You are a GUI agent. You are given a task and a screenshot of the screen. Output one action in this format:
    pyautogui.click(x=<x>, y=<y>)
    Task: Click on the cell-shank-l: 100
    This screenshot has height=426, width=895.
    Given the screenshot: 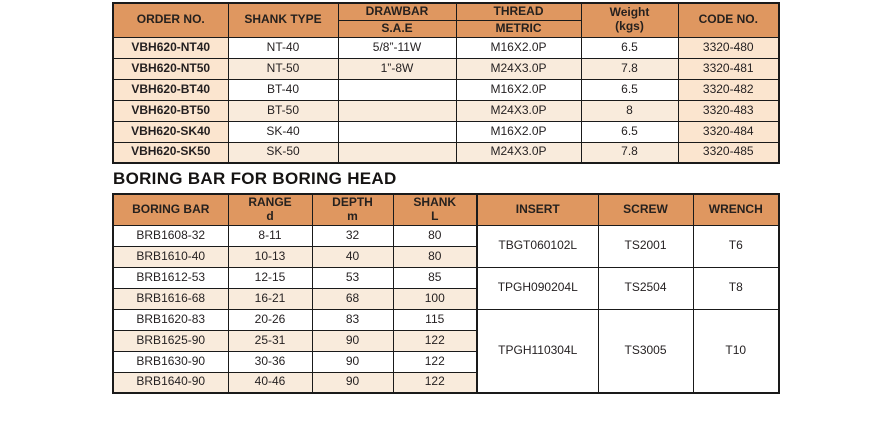 What is the action you would take?
    pyautogui.click(x=435, y=298)
    